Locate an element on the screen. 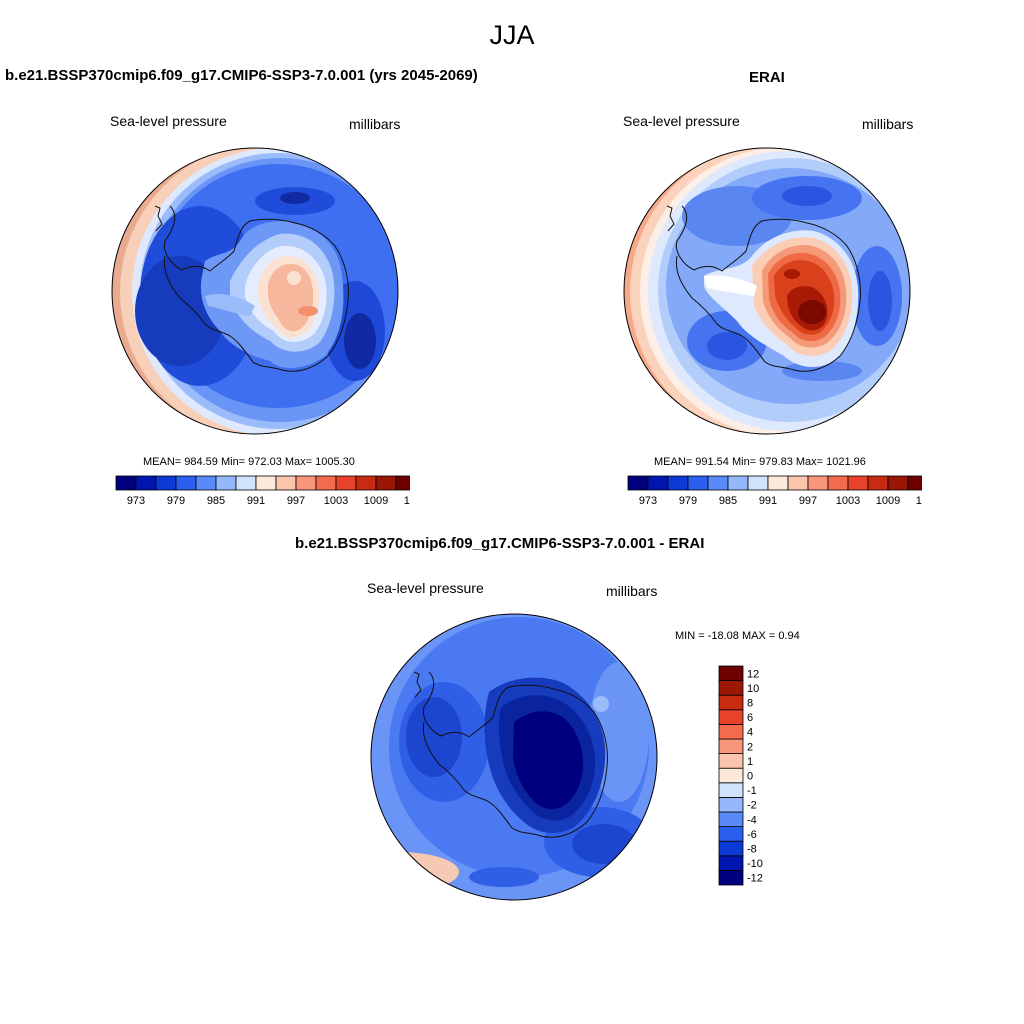 This screenshot has width=1024, height=1024. diff-colorbar-tick-label: 1 is located at coordinates (750, 762).